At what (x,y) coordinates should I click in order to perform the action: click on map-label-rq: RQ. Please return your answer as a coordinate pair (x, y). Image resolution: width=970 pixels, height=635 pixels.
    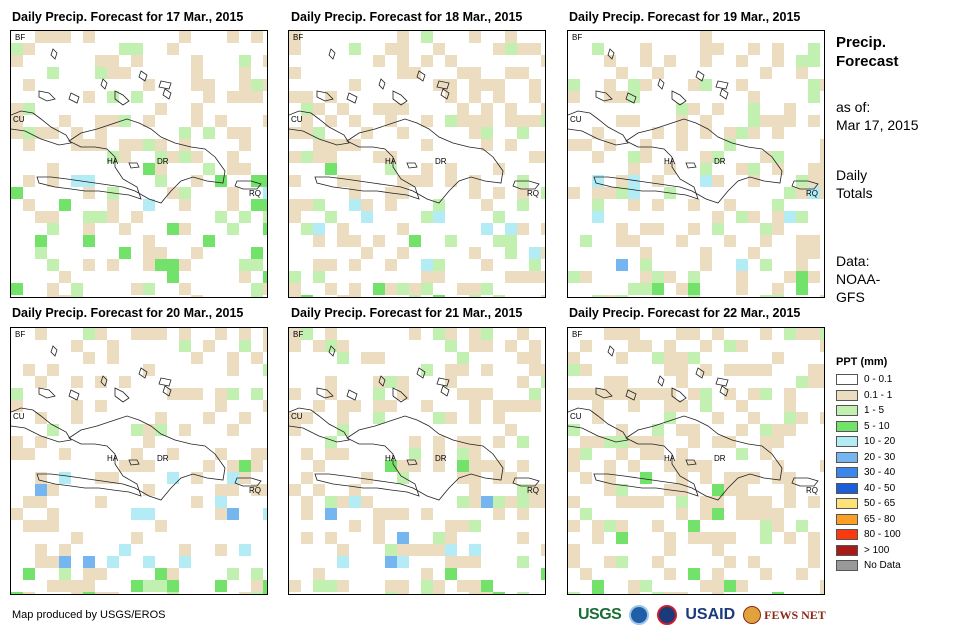
    Looking at the image, I should click on (533, 490).